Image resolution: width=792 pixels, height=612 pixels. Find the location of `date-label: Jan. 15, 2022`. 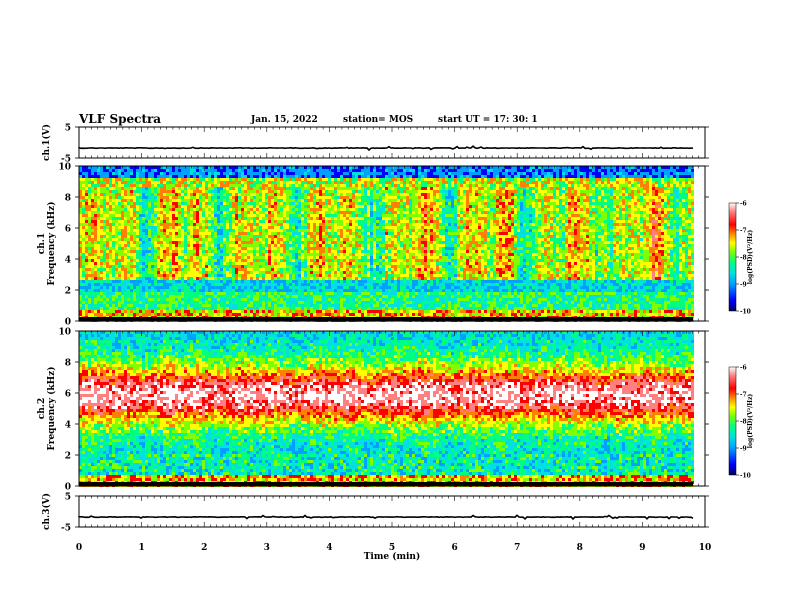

date-label: Jan. 15, 2022 is located at coordinates (284, 120).